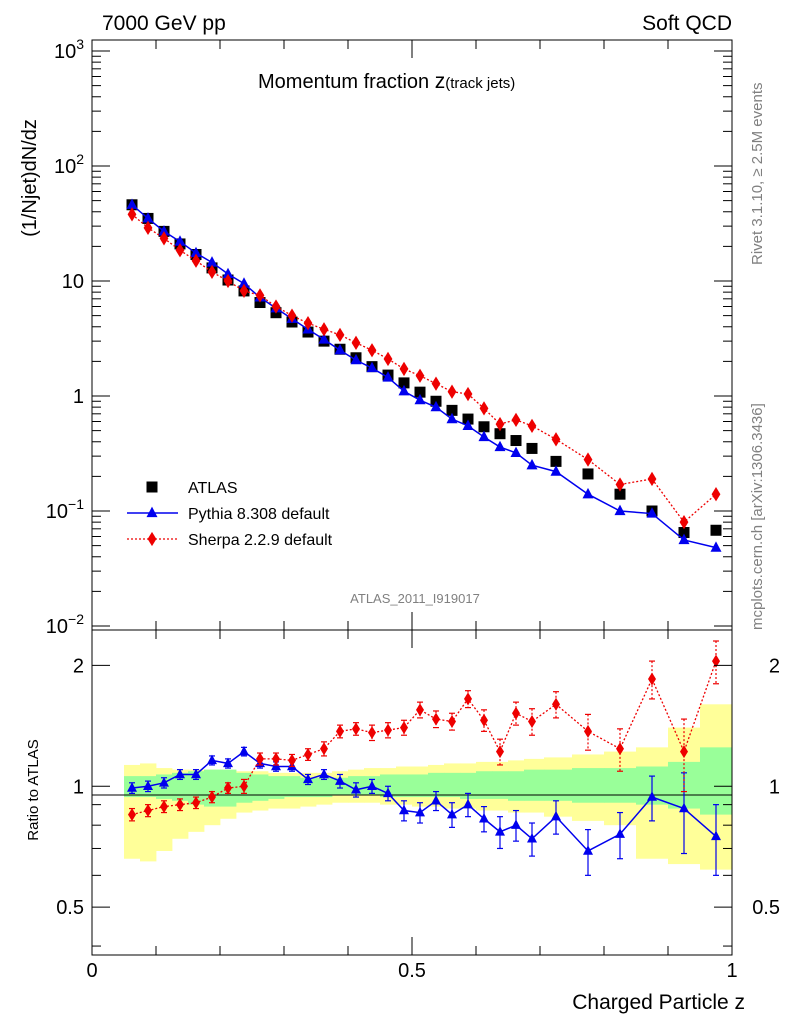 This screenshot has height=1024, width=786. Describe the element at coordinates (78, 787) in the screenshot. I see `ratio-y-tick-label-left: 1` at that location.